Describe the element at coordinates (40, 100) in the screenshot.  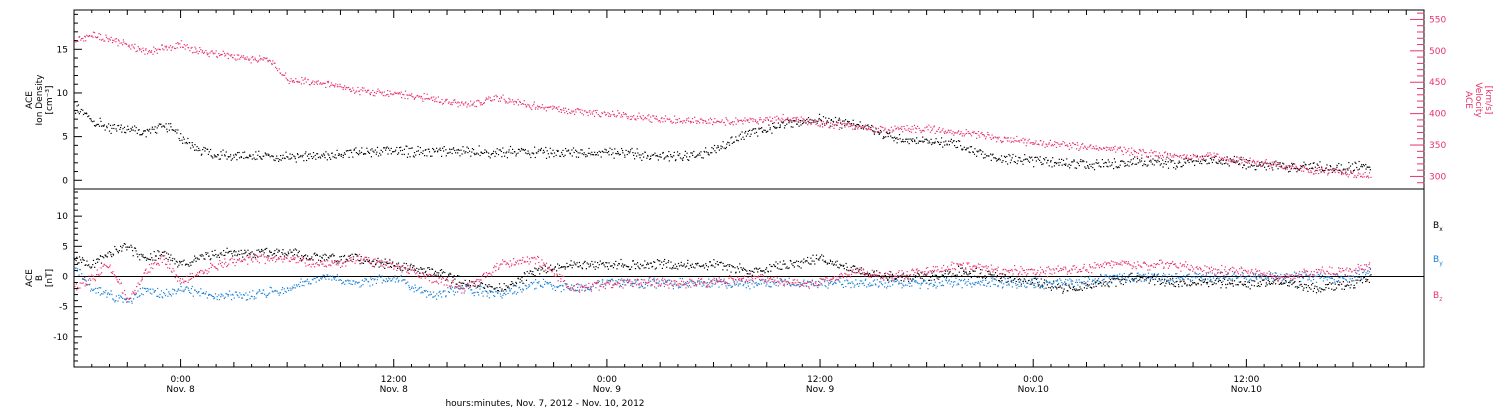
I see `density-axis-label: ACE Ion Density [cm⁻³]` at that location.